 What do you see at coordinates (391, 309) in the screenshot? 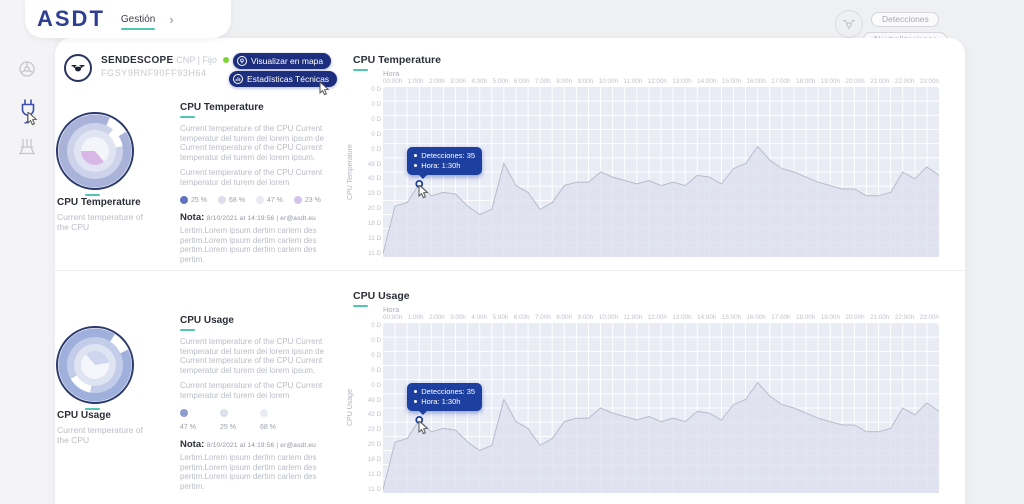
I see `x-axis-label: Hora` at bounding box center [391, 309].